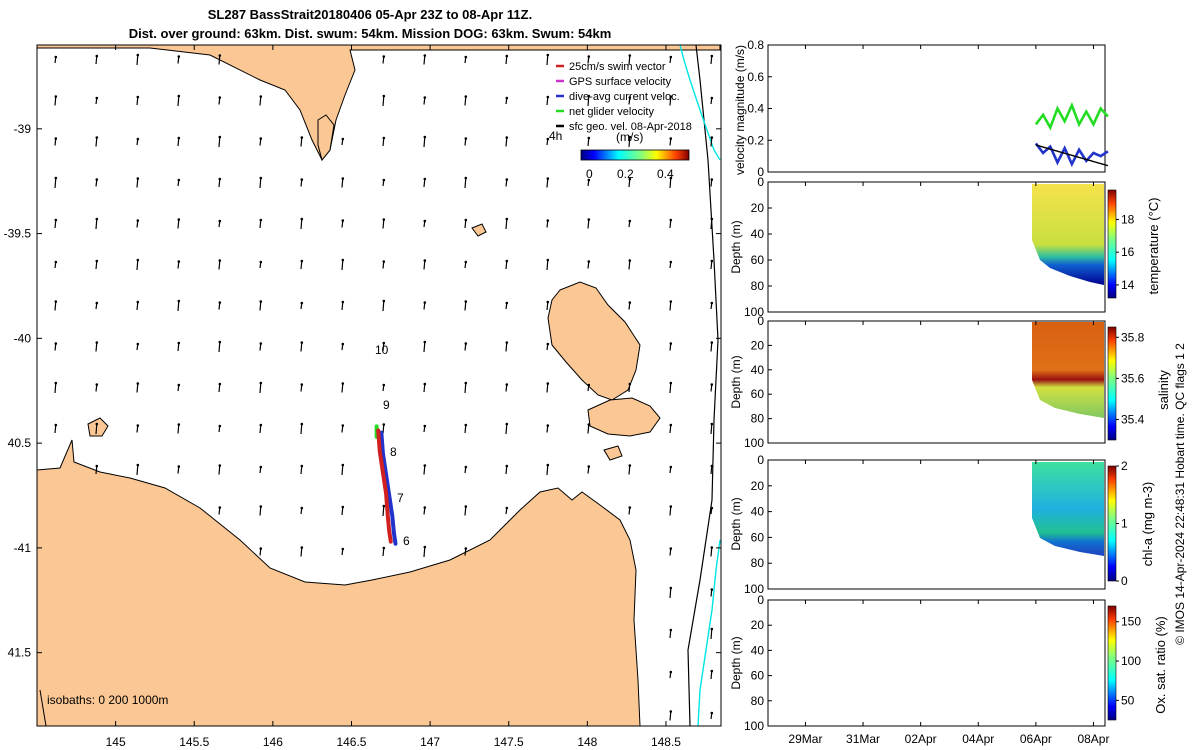 This screenshot has width=1200, height=750. I want to click on land-cape-barren-island, so click(624, 417).